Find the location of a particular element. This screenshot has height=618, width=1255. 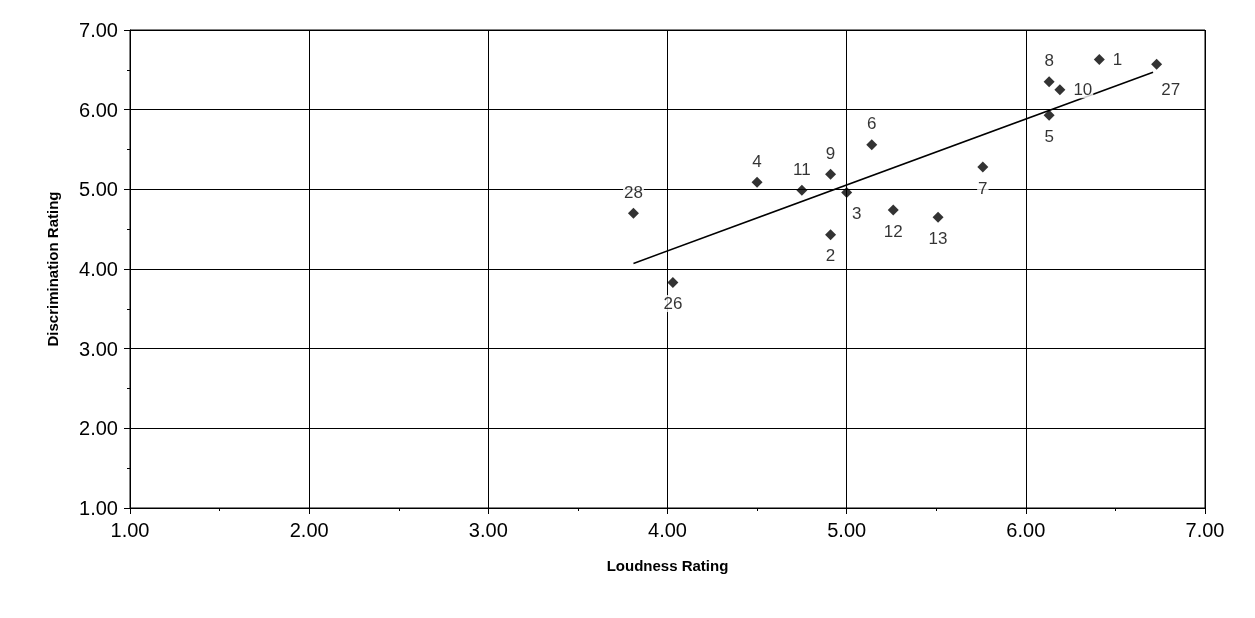

y-axis-title: Discrimination Rating is located at coordinates (52, 269).